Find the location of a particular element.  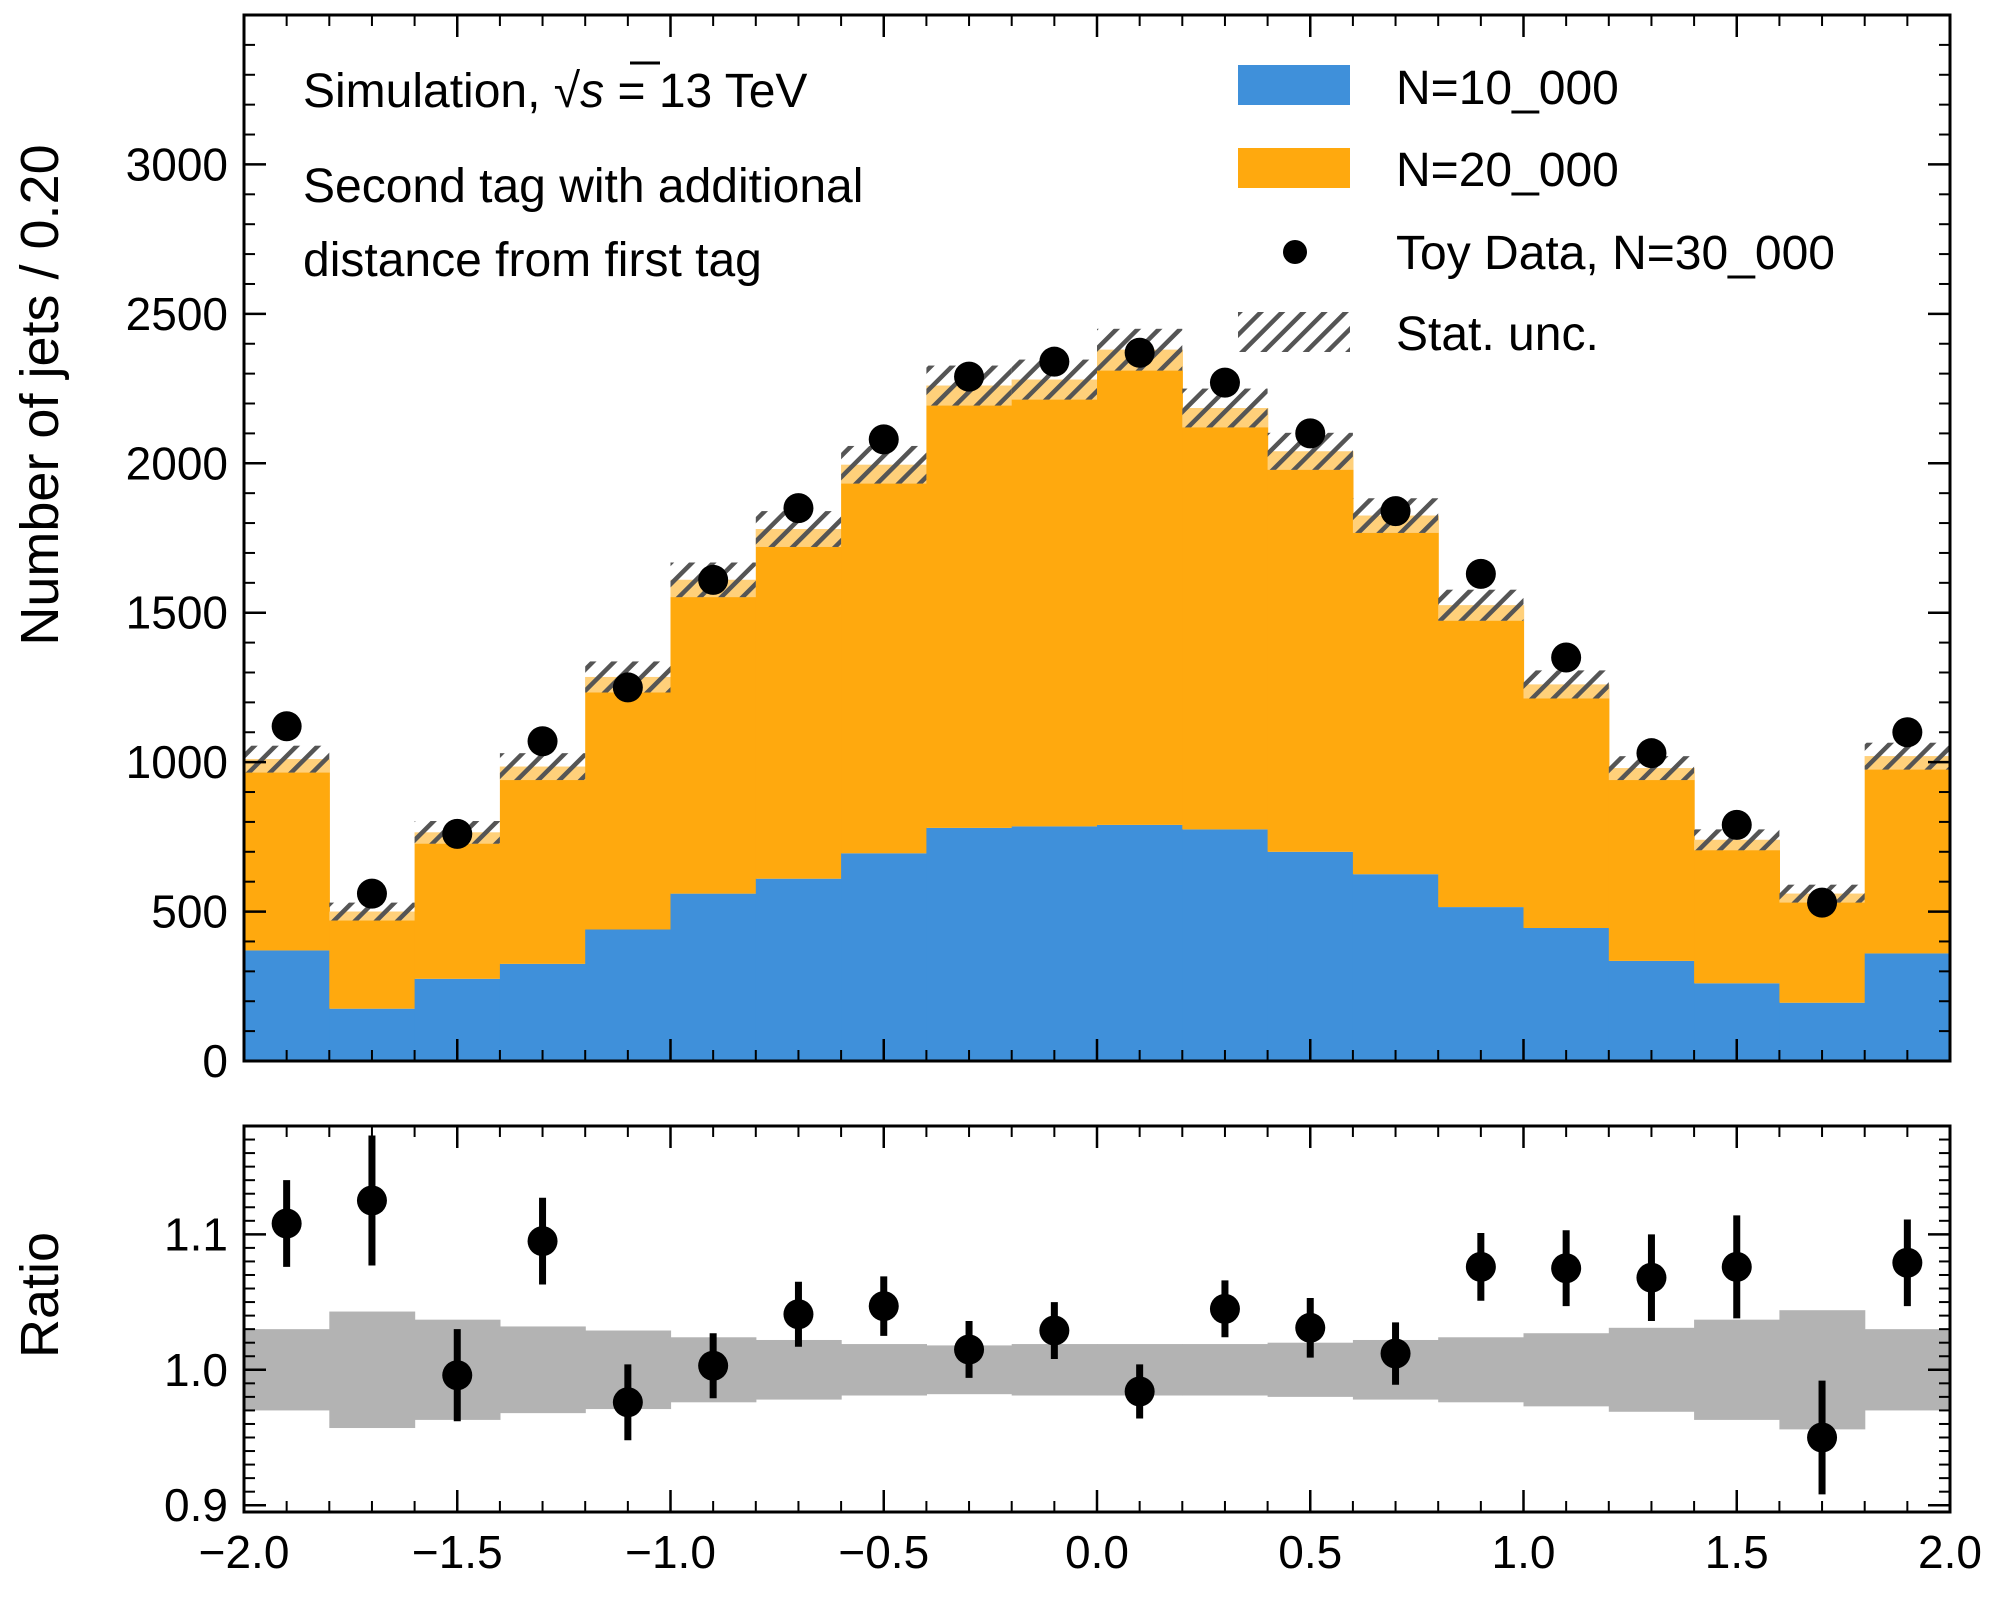

annotation-line-3: distance from first tag is located at coordinates (532, 260).